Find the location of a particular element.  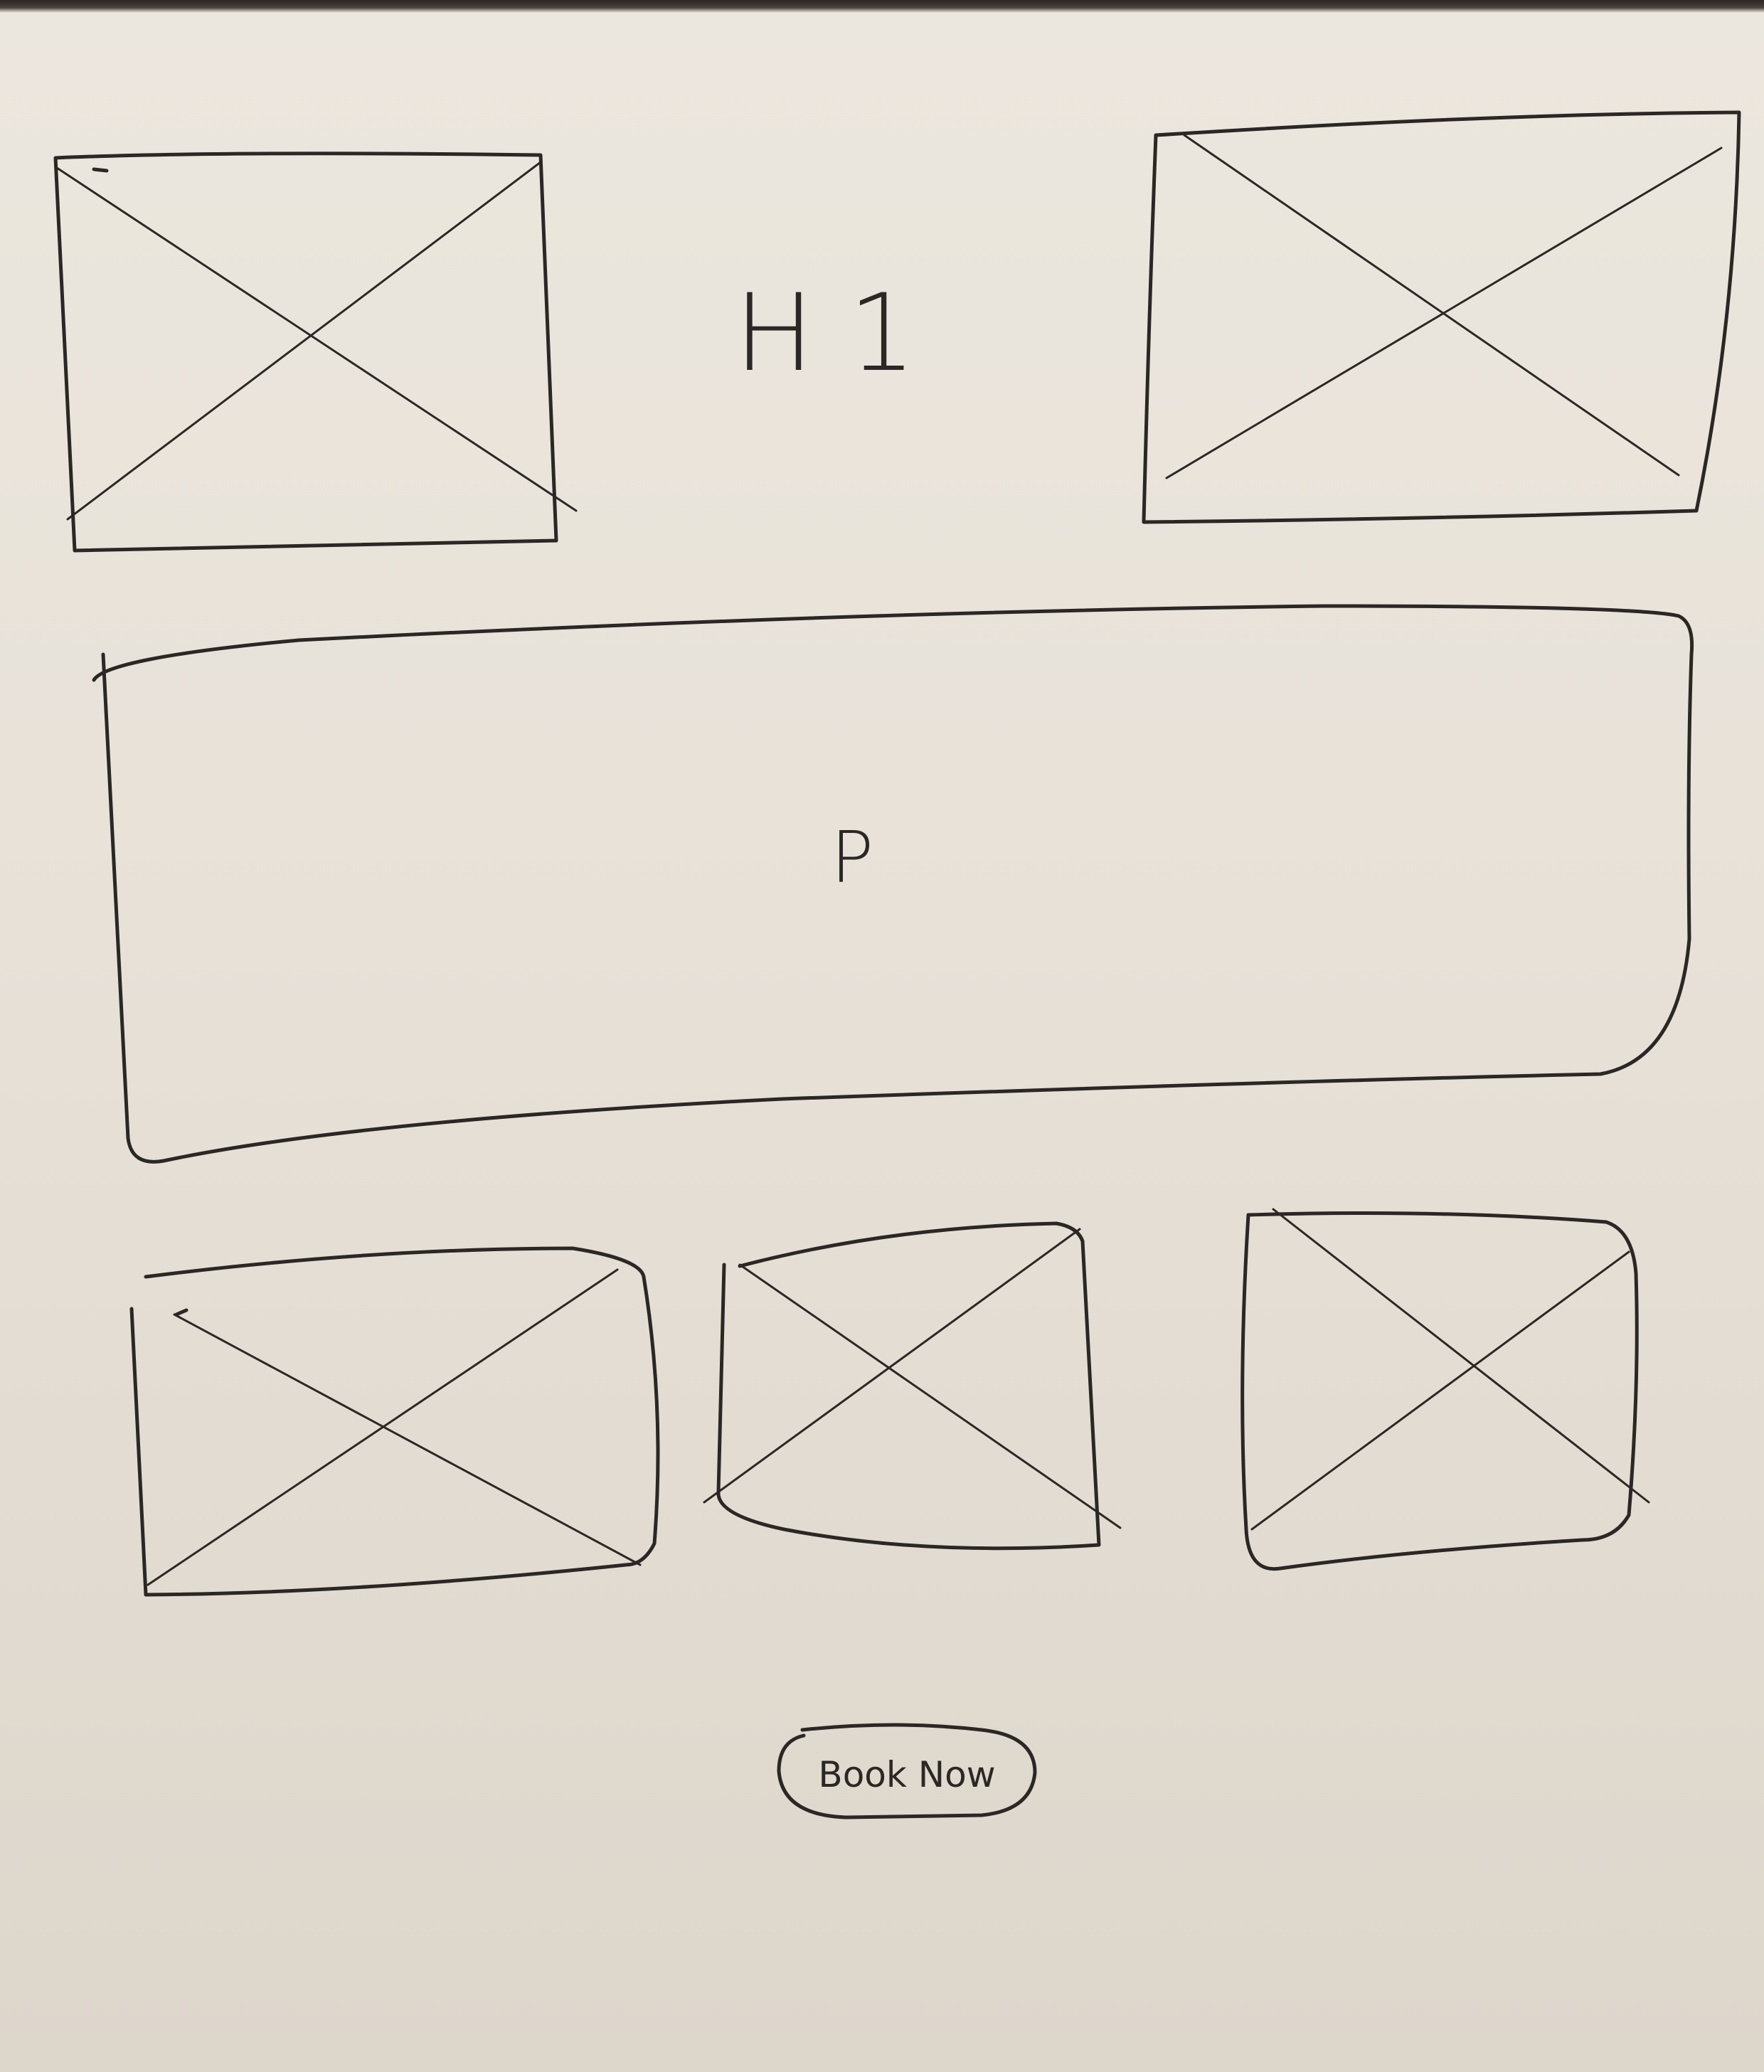

image-placeholder-top-left is located at coordinates (316, 352).